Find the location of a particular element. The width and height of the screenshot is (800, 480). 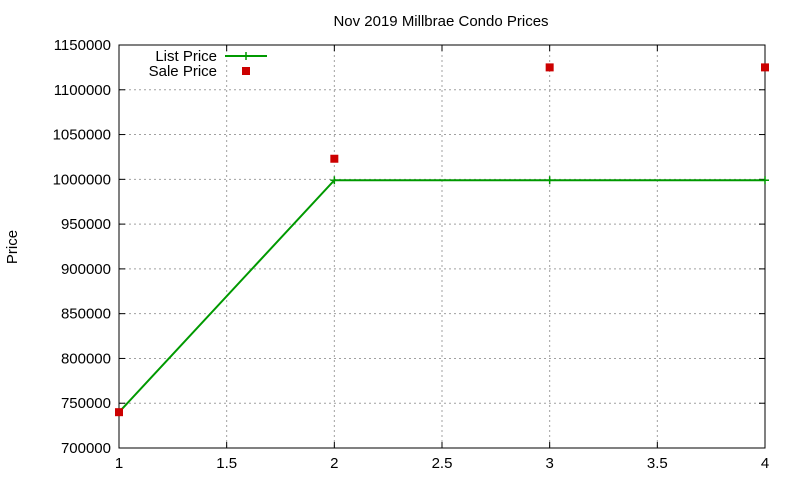

legend-label-sale-price: Sale Price is located at coordinates (183, 71).